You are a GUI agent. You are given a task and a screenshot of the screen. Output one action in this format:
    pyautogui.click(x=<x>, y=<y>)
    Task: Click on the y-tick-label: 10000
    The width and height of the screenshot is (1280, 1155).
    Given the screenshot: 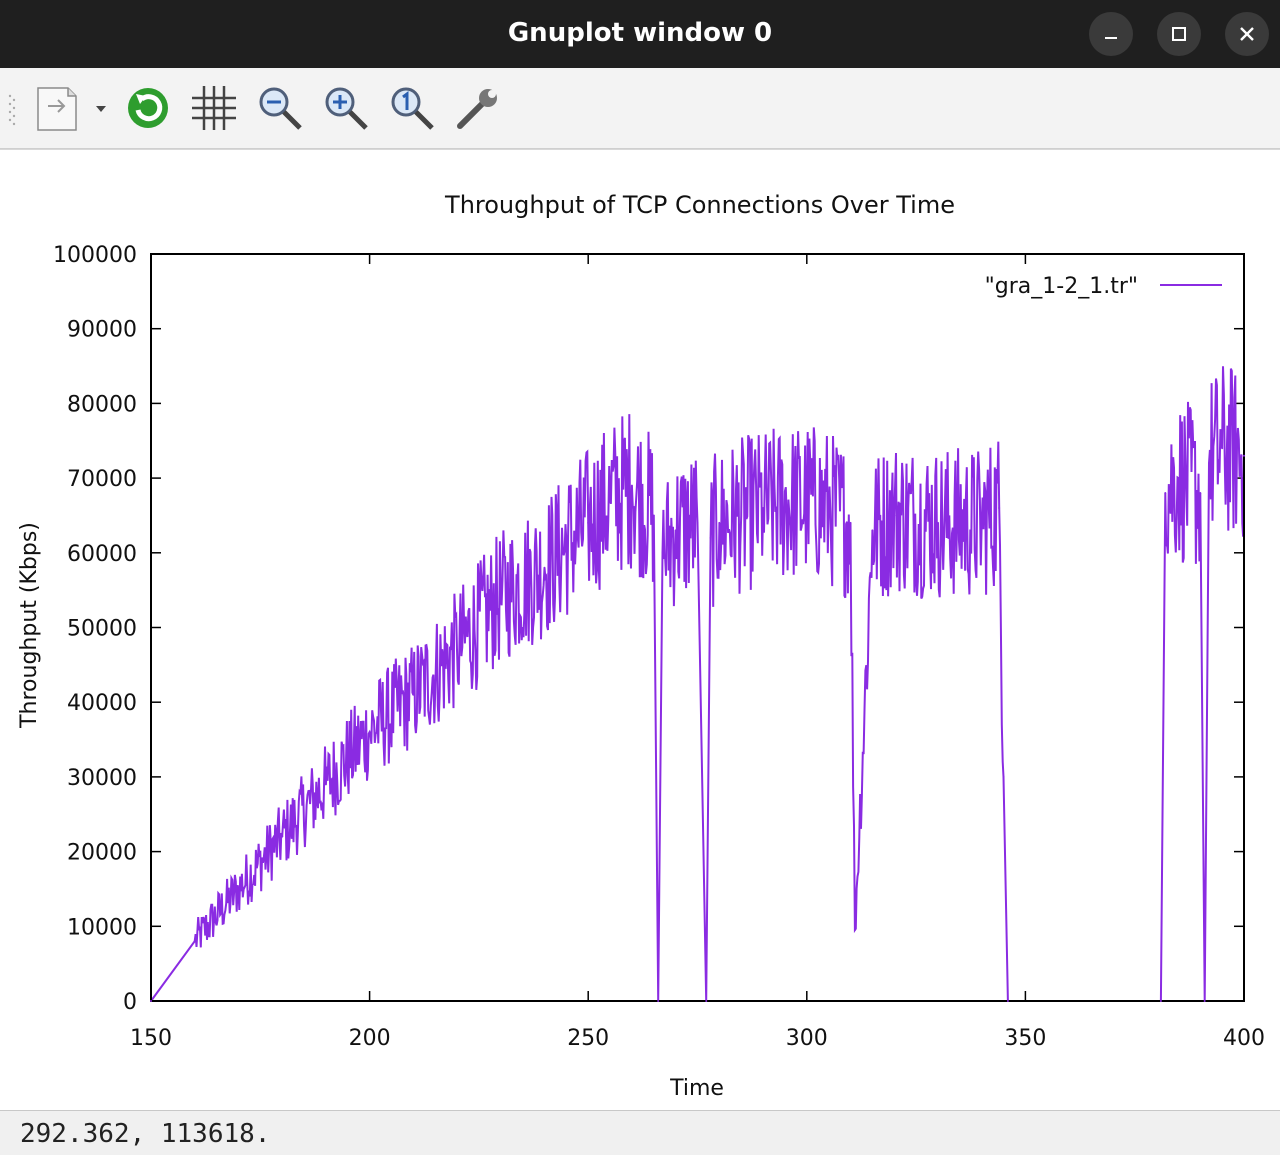 What is the action you would take?
    pyautogui.click(x=102, y=927)
    